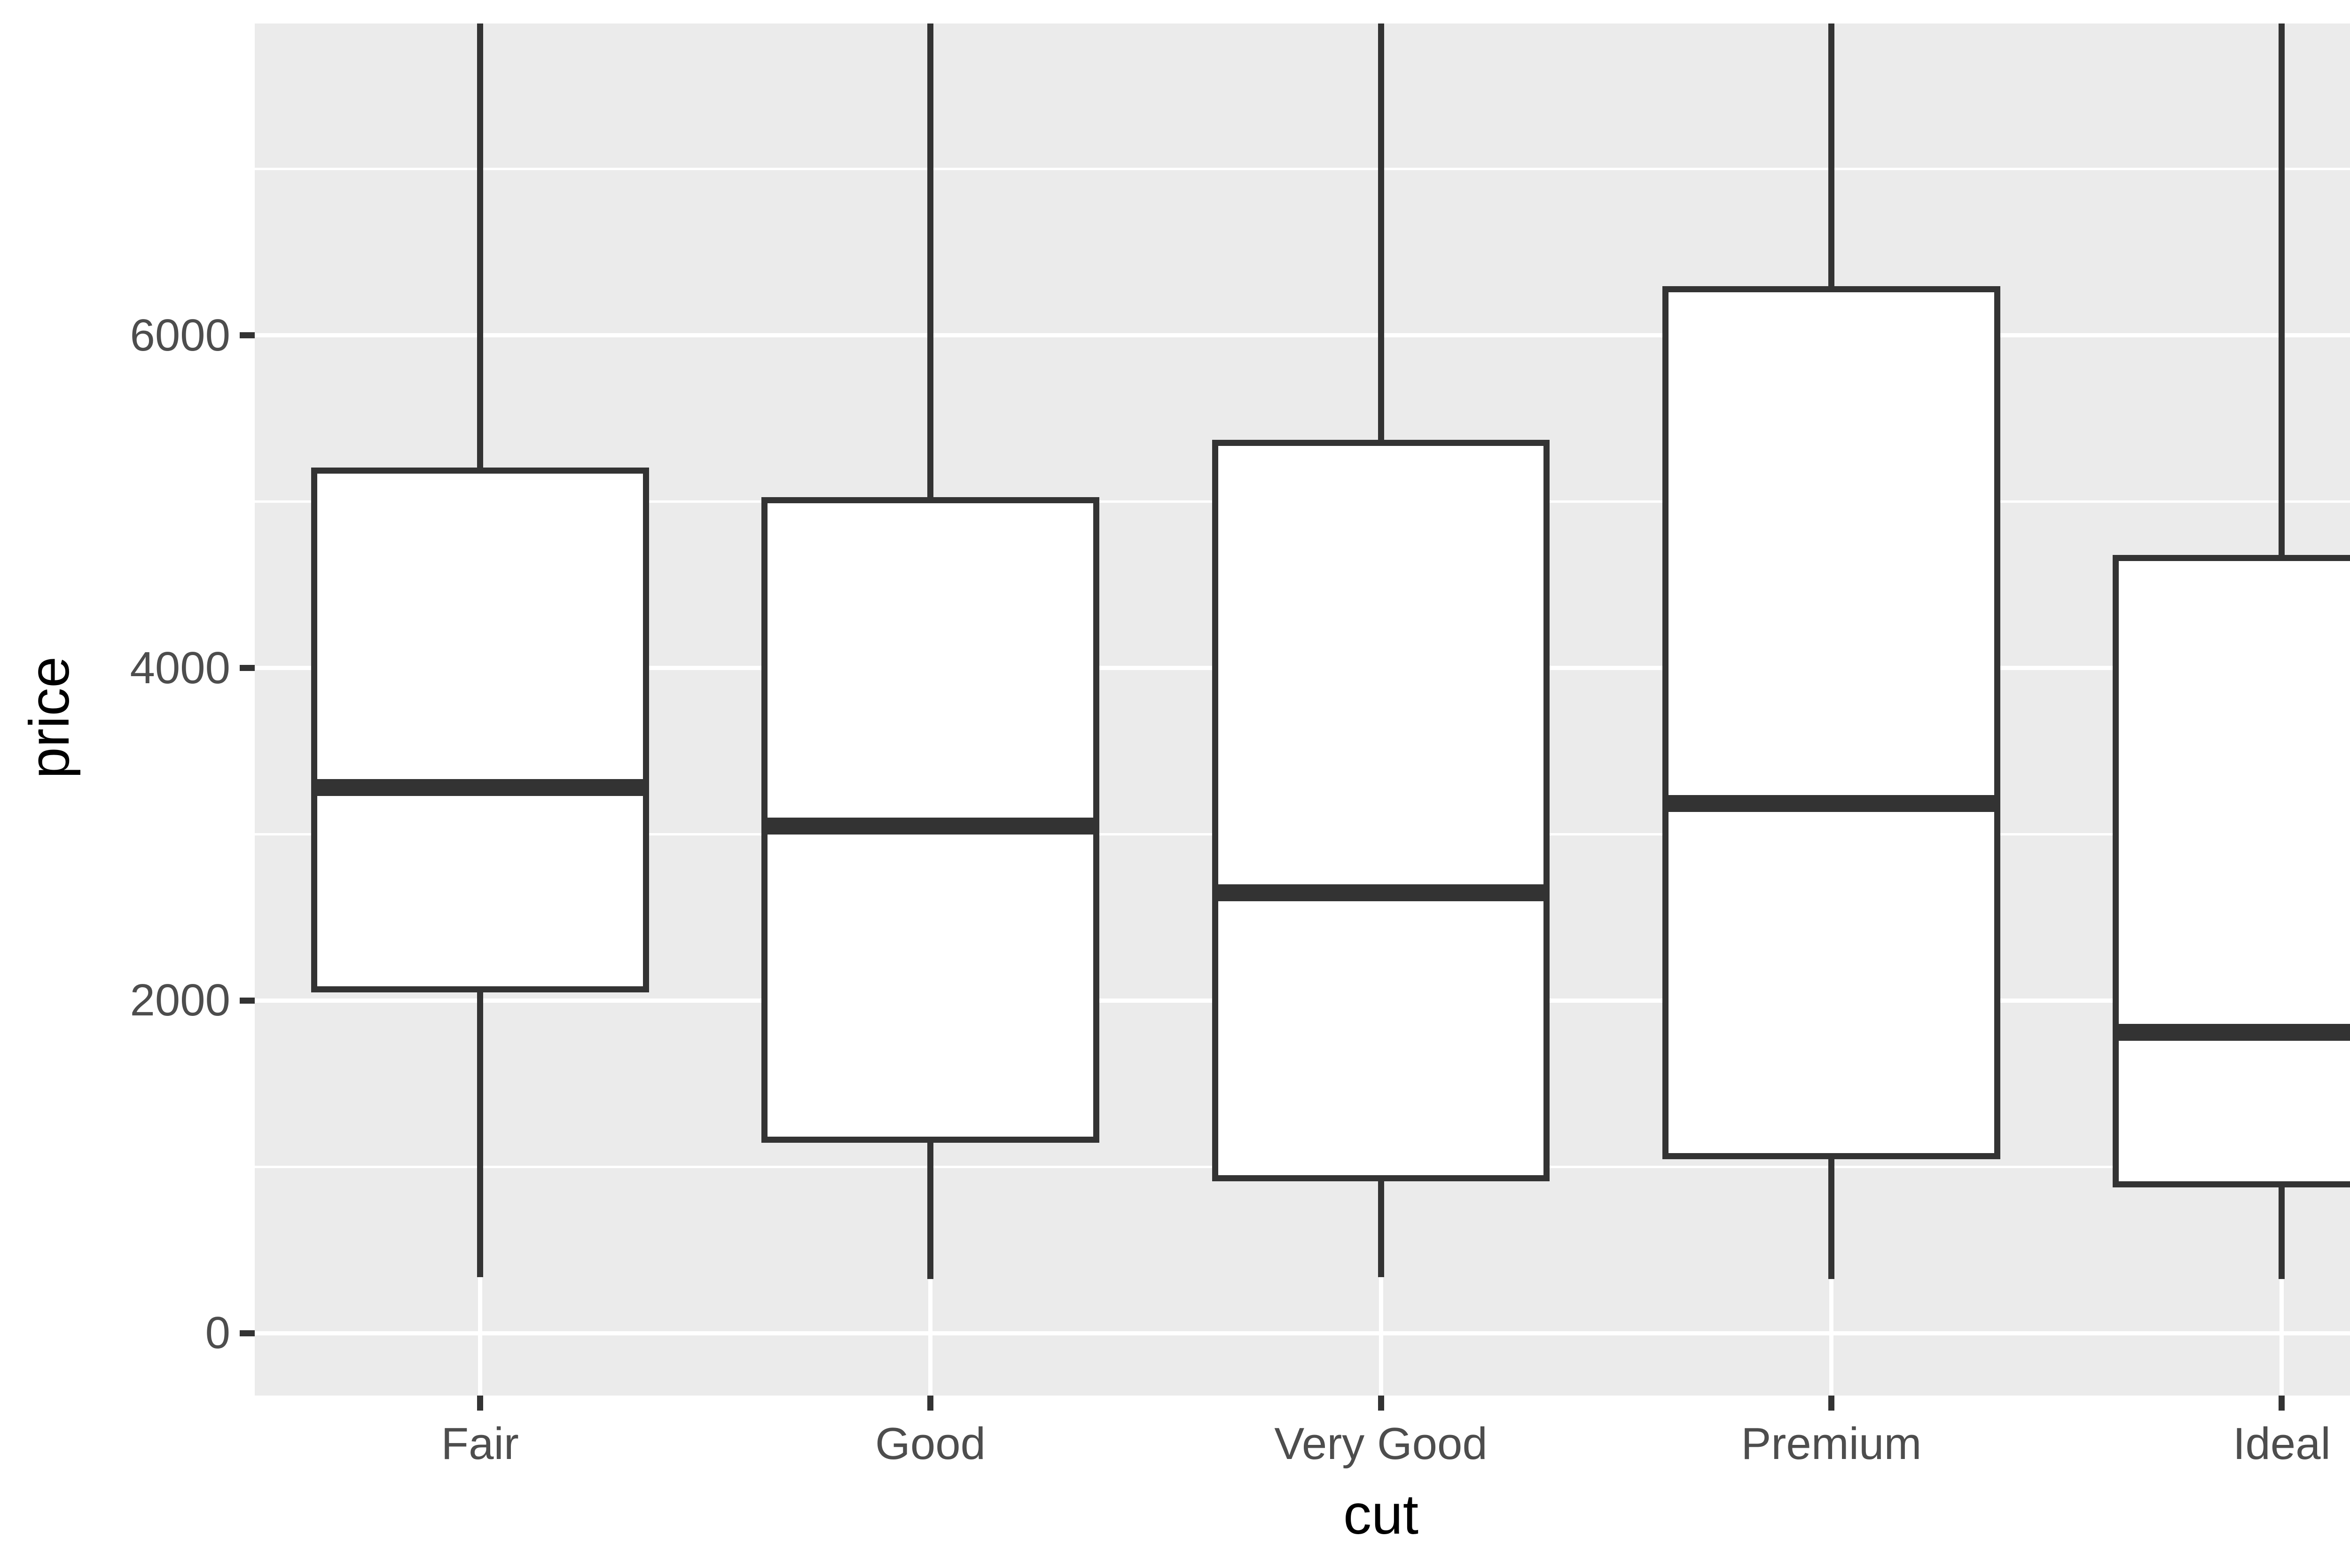 The width and height of the screenshot is (2350, 1568). Describe the element at coordinates (1380, 893) in the screenshot. I see `median-very-good` at that location.